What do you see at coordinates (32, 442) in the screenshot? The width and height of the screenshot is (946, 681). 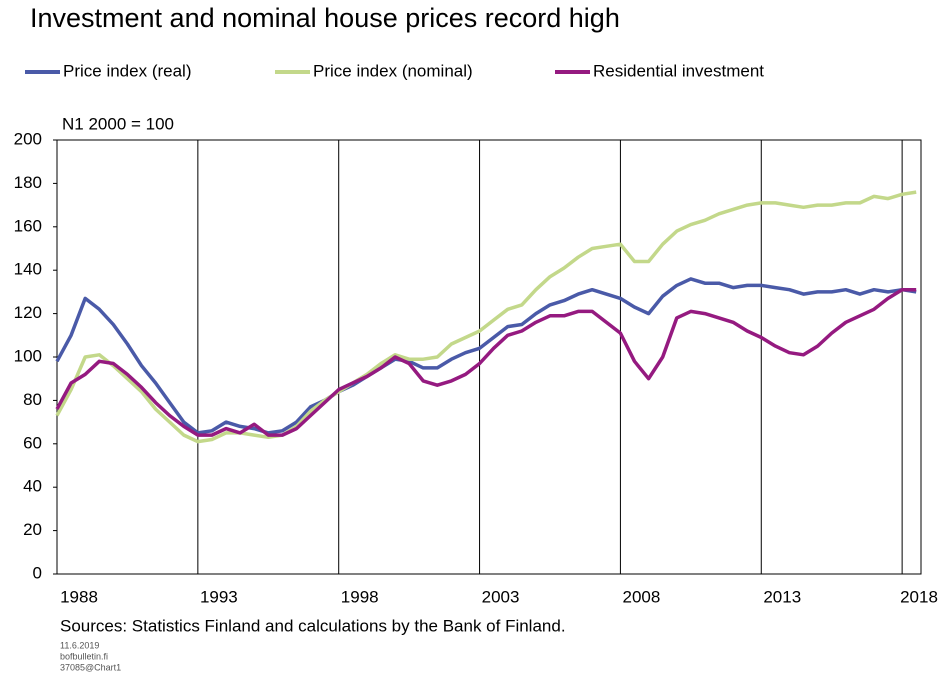 I see `y-tick-label: 60` at bounding box center [32, 442].